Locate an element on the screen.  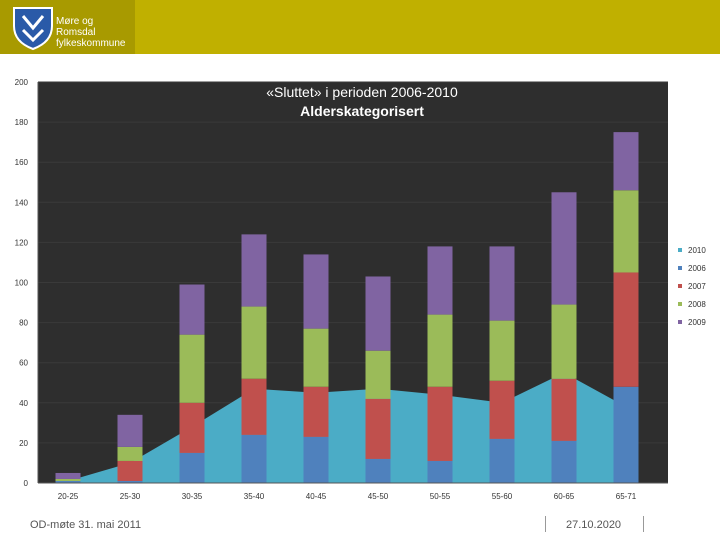
legend-label: 2008 is located at coordinates (697, 304).